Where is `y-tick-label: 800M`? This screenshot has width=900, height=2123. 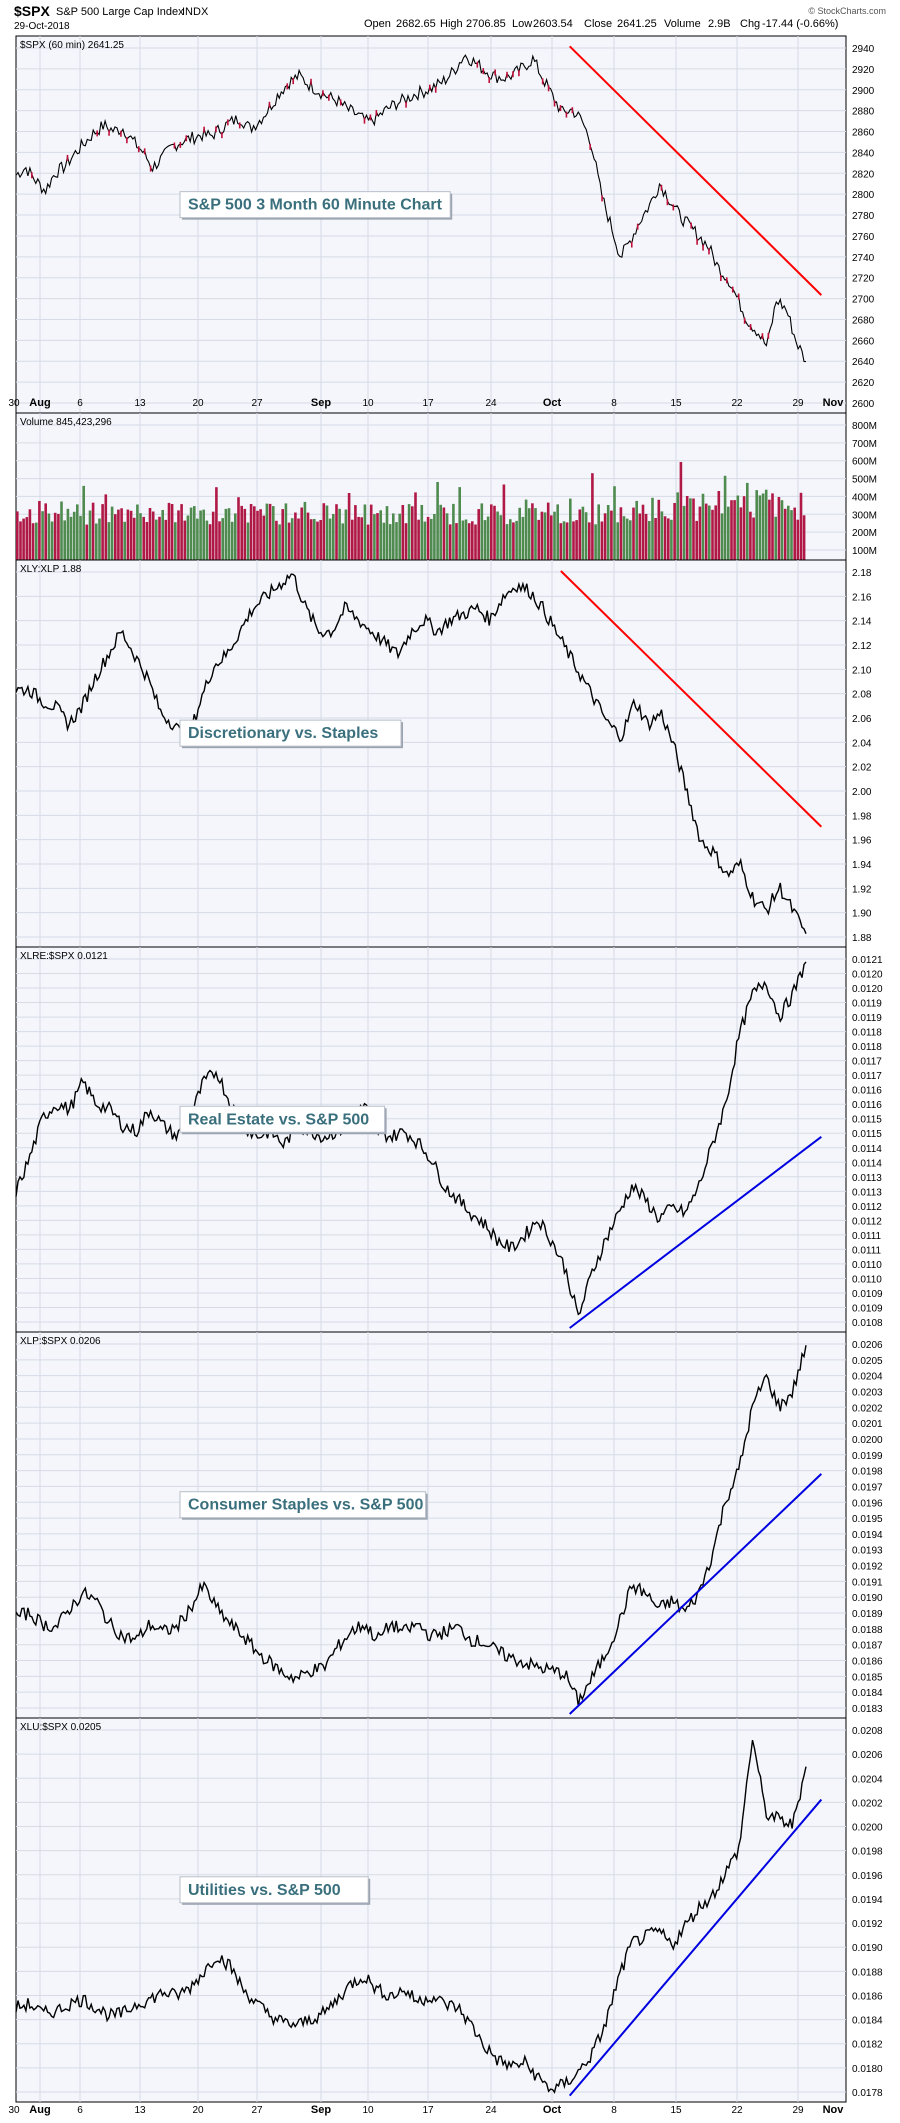 y-tick-label: 800M is located at coordinates (864, 426).